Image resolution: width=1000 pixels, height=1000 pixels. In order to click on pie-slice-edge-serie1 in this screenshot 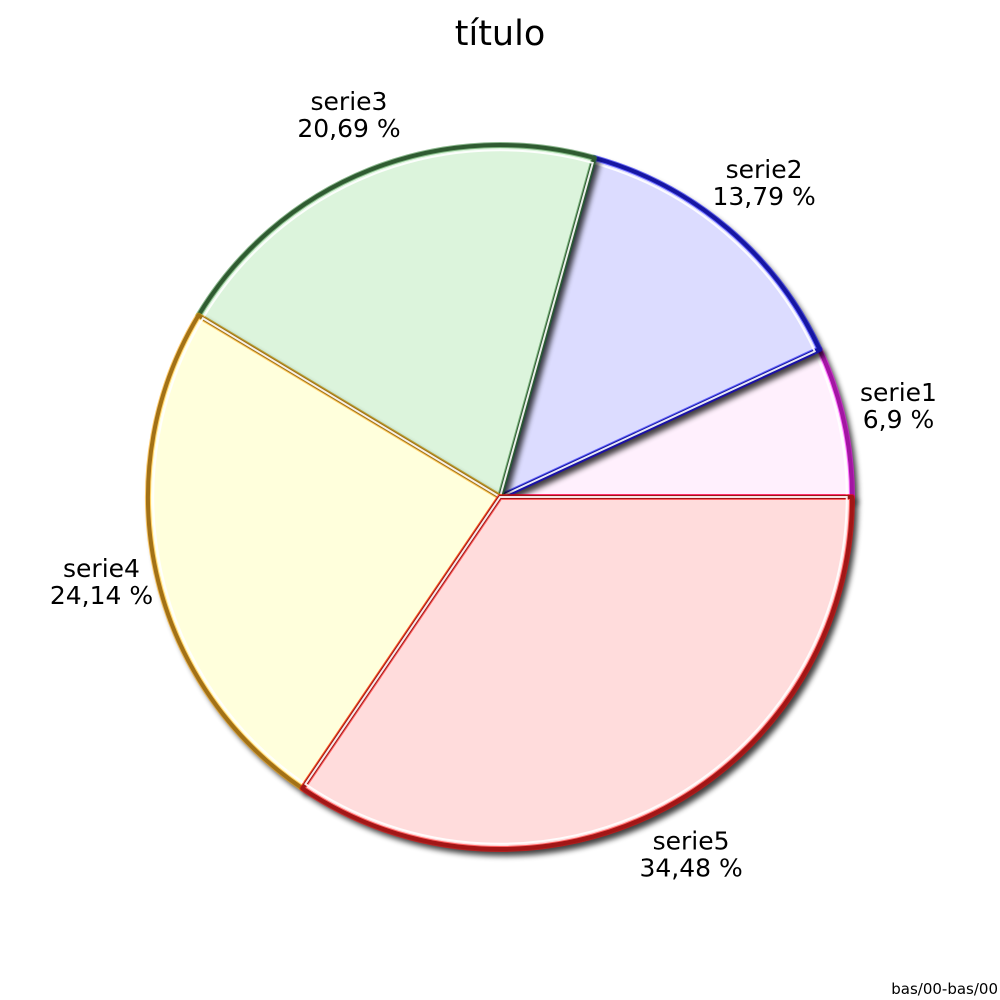, I will do `click(676, 423)`.